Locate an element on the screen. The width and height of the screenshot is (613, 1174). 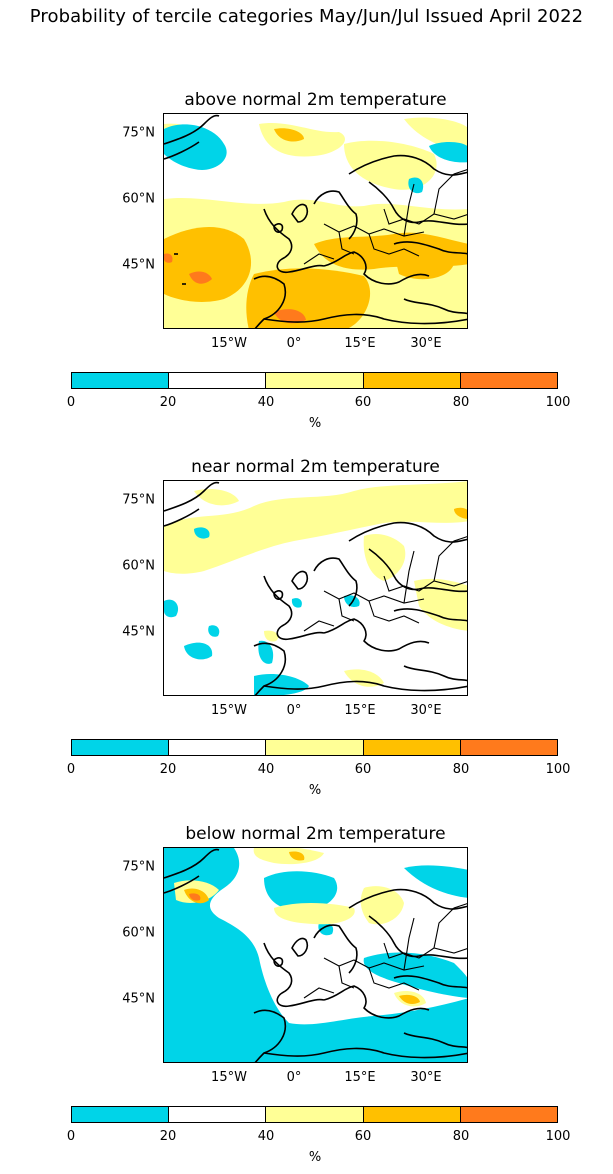
panel-title: near normal 2m temperature is located at coordinates (315, 467).